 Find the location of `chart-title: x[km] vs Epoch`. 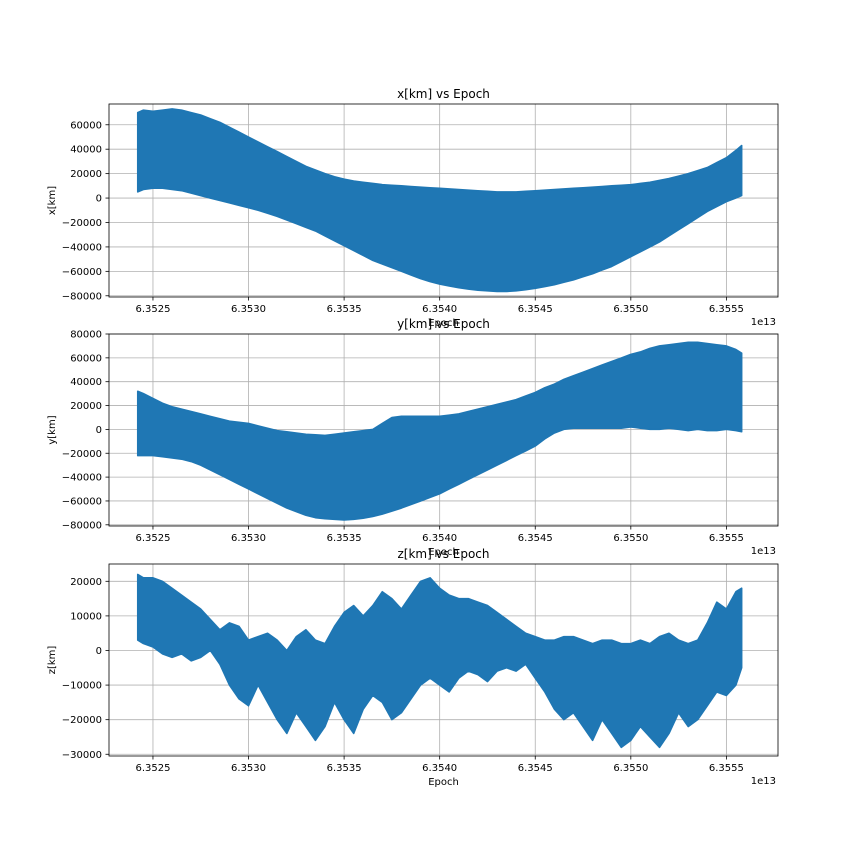

chart-title: x[km] vs Epoch is located at coordinates (443, 94).